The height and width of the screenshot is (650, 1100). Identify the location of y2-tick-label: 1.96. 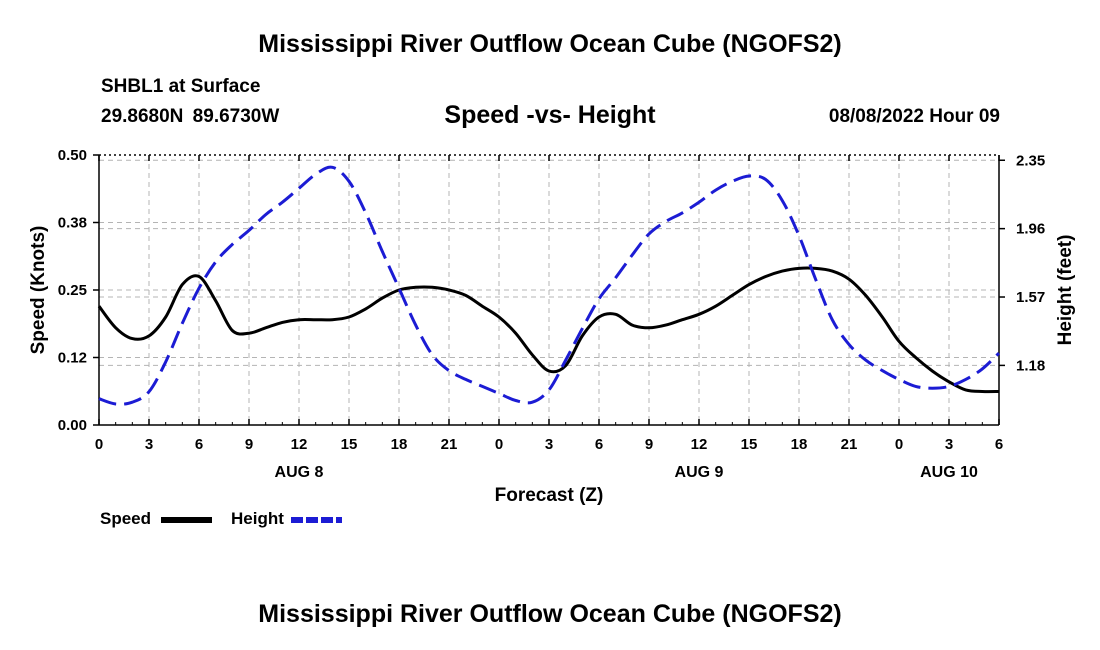
(1030, 229).